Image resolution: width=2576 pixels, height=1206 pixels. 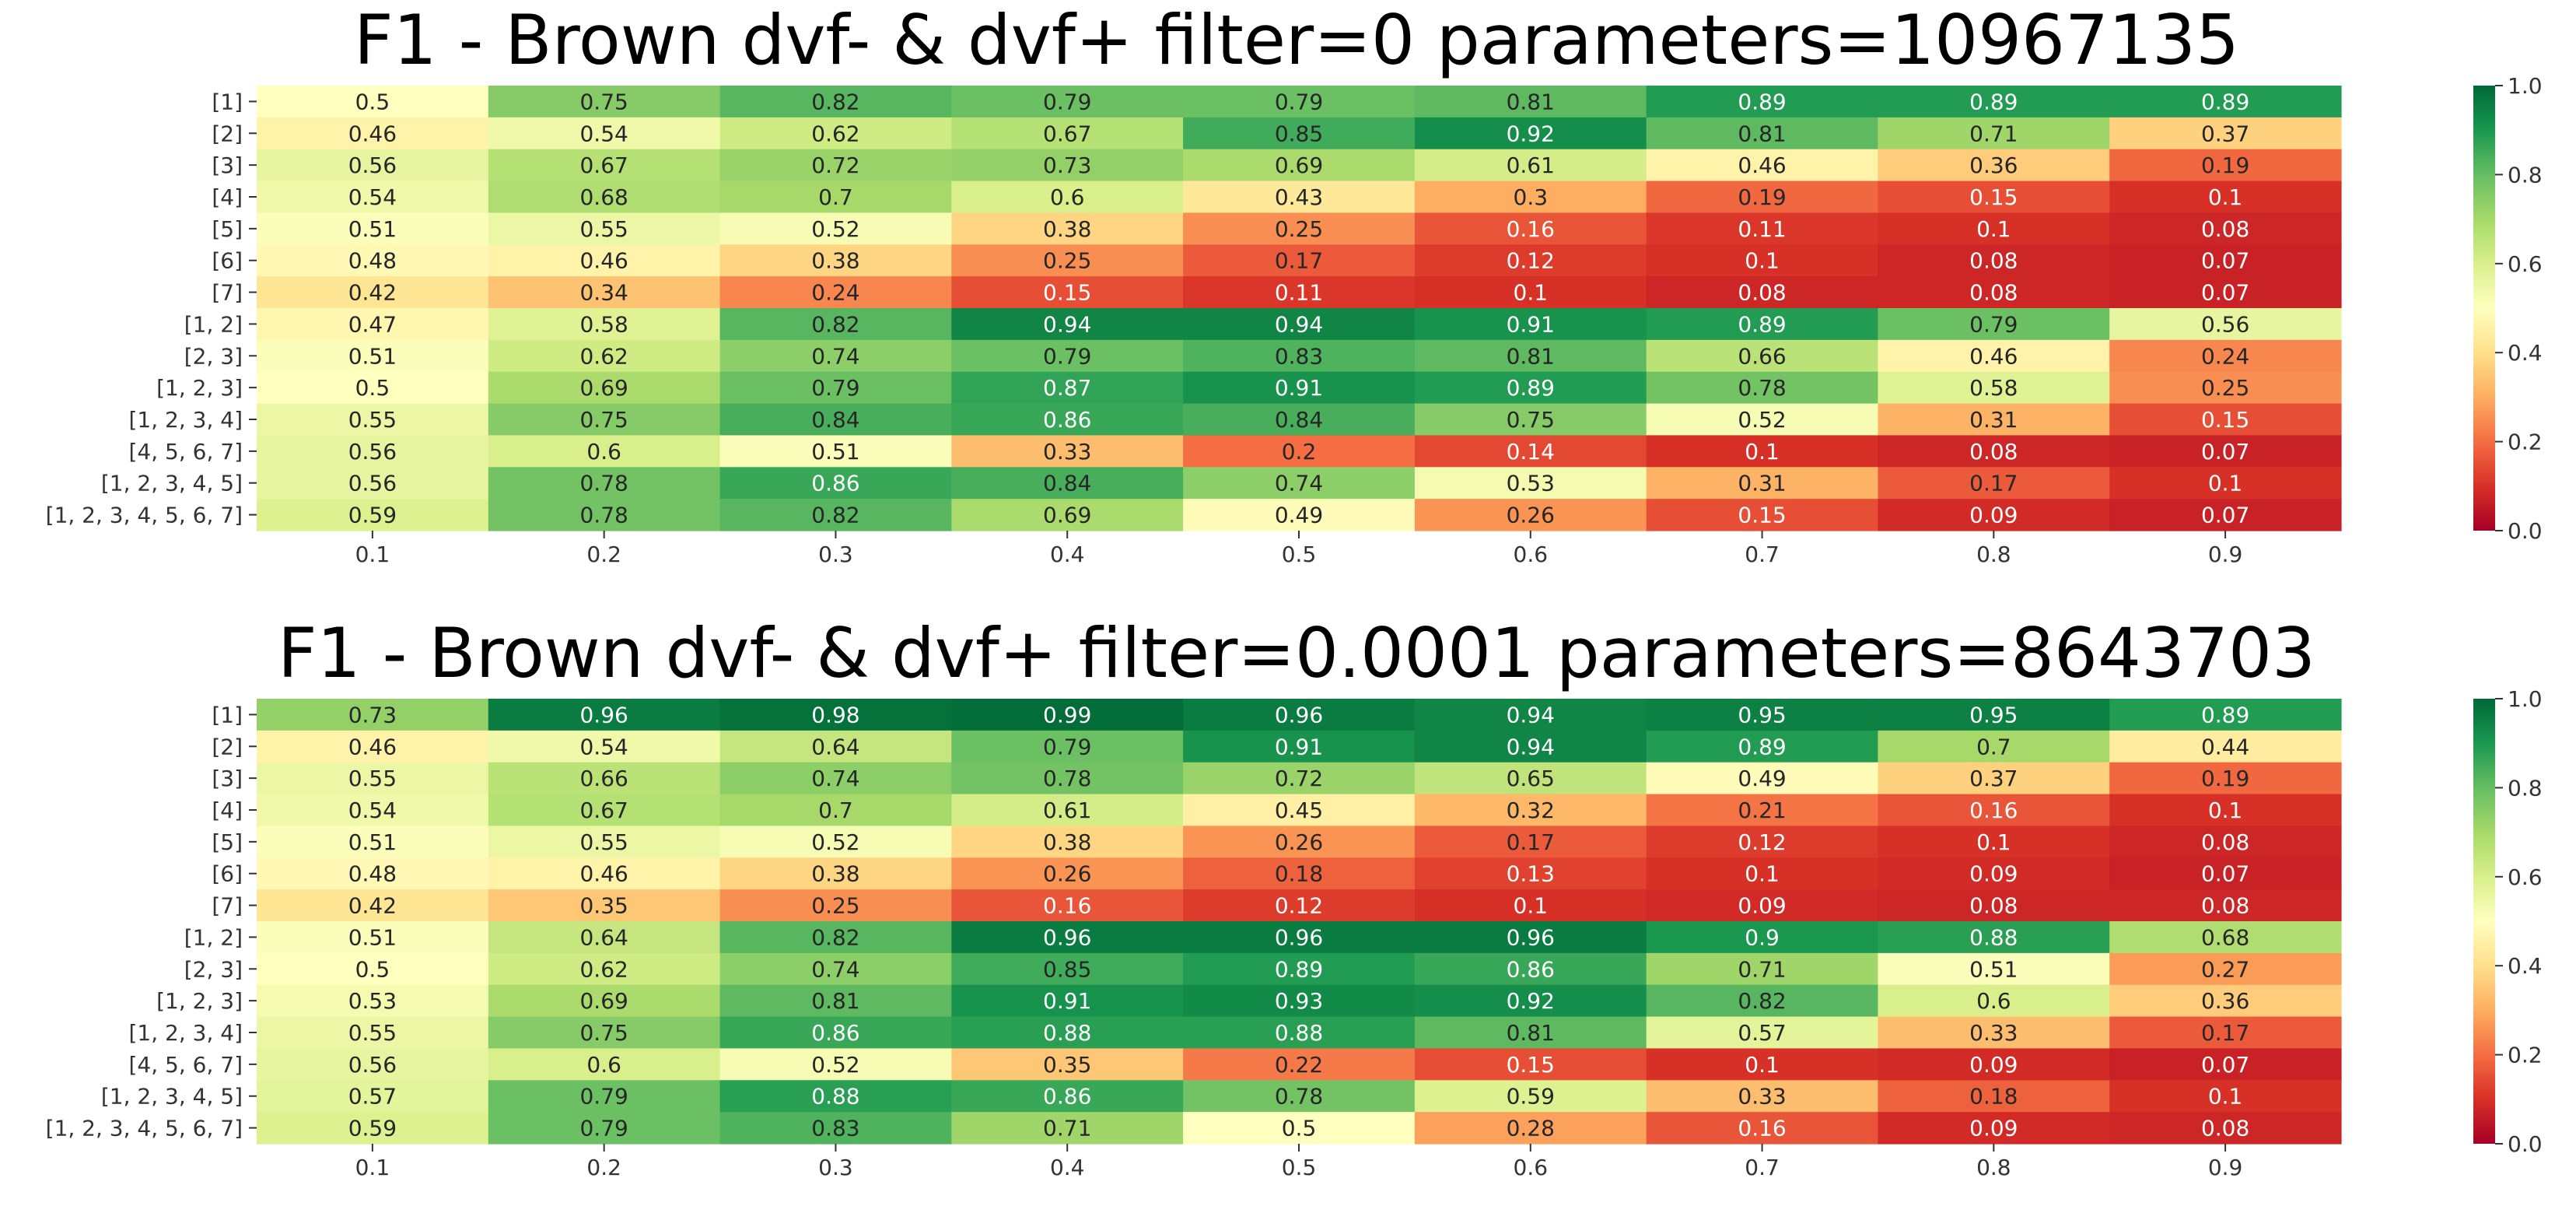 I want to click on x-tick-label: 0.8, so click(x=1994, y=1167).